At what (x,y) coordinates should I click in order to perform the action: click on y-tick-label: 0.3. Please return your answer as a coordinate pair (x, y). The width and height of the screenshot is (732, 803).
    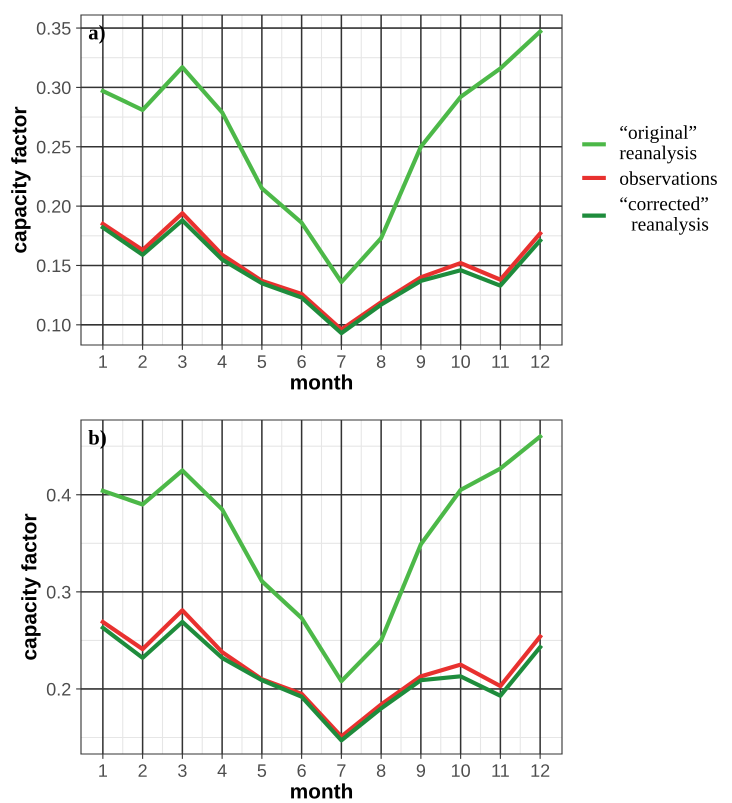
    Looking at the image, I should click on (58, 592).